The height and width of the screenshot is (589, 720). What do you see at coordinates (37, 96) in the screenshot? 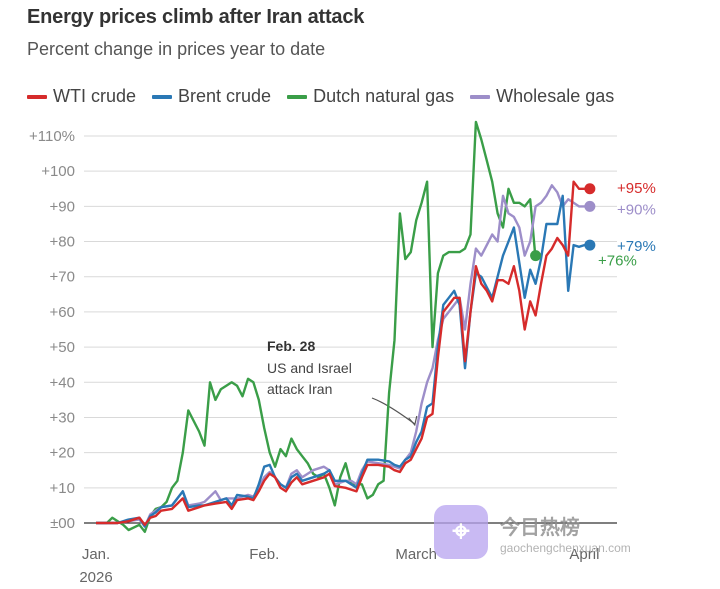
I see `legend-swatch-wti` at bounding box center [37, 96].